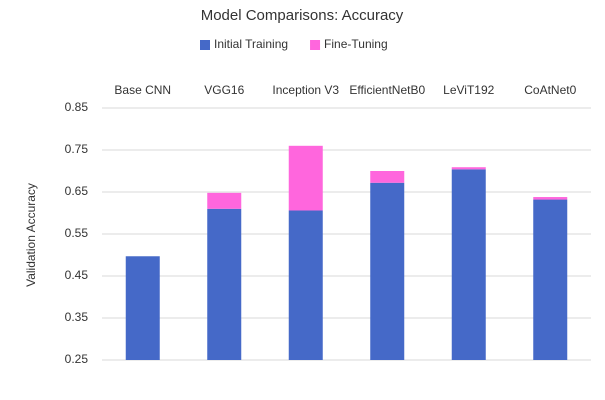  What do you see at coordinates (77, 191) in the screenshot?
I see `y-tick-label: 0.65` at bounding box center [77, 191].